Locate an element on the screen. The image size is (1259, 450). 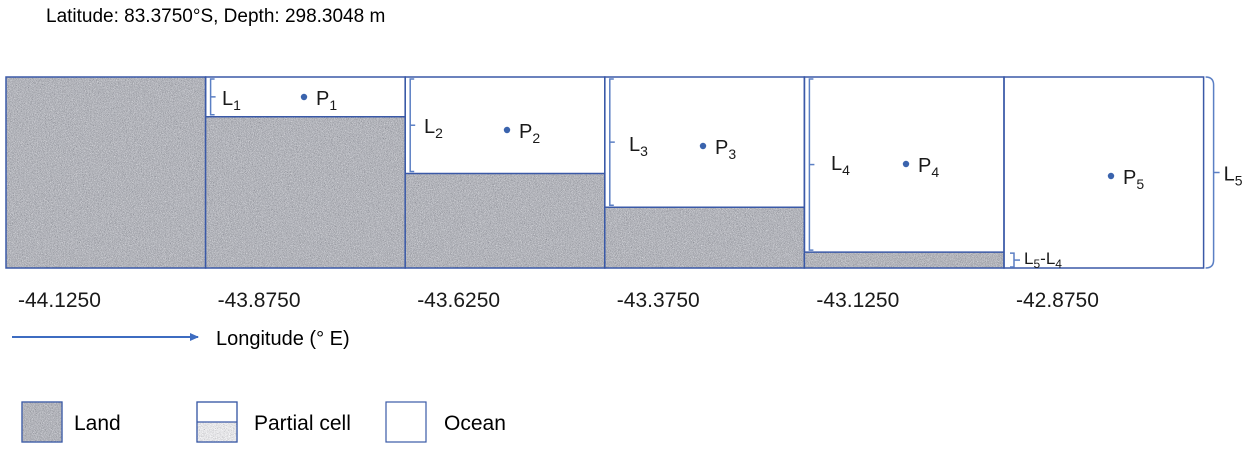
level-label-3-subscript: 3 is located at coordinates (644, 151).